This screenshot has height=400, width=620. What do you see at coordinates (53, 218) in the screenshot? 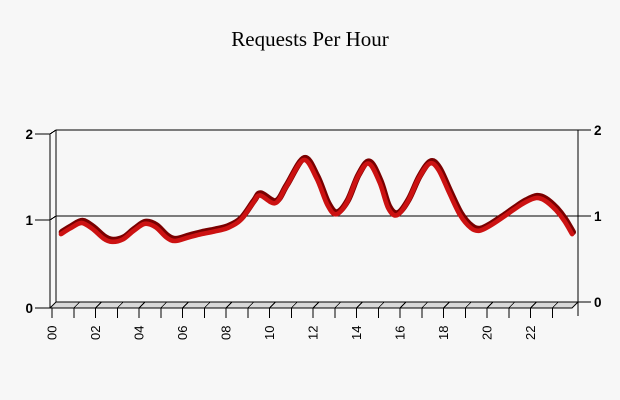
I see `gridline-left-jog` at bounding box center [53, 218].